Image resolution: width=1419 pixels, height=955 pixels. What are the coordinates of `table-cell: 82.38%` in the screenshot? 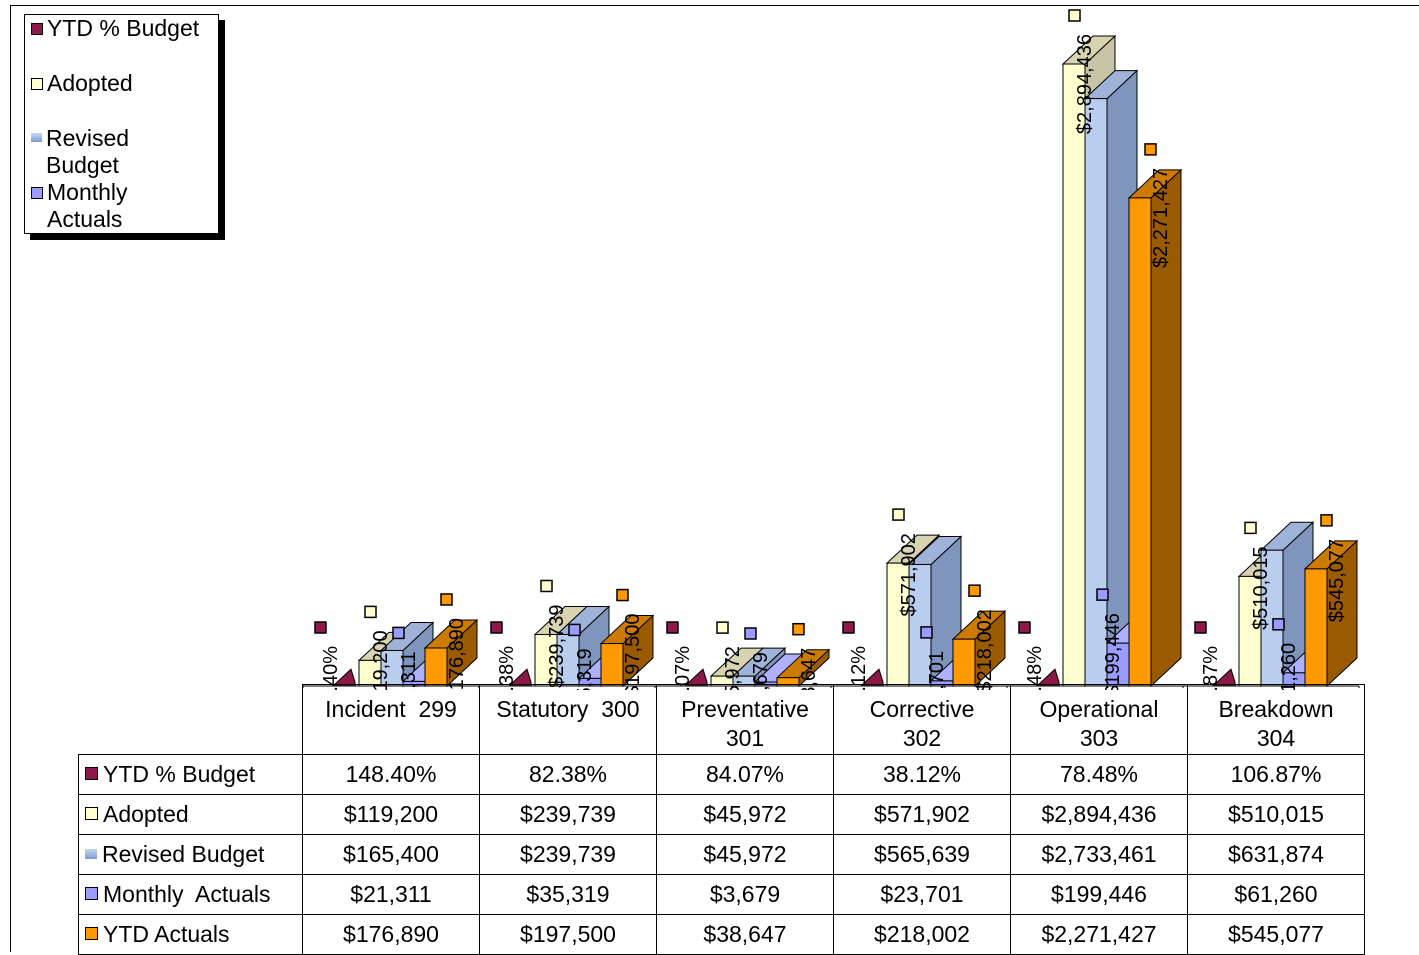 It's located at (568, 774).